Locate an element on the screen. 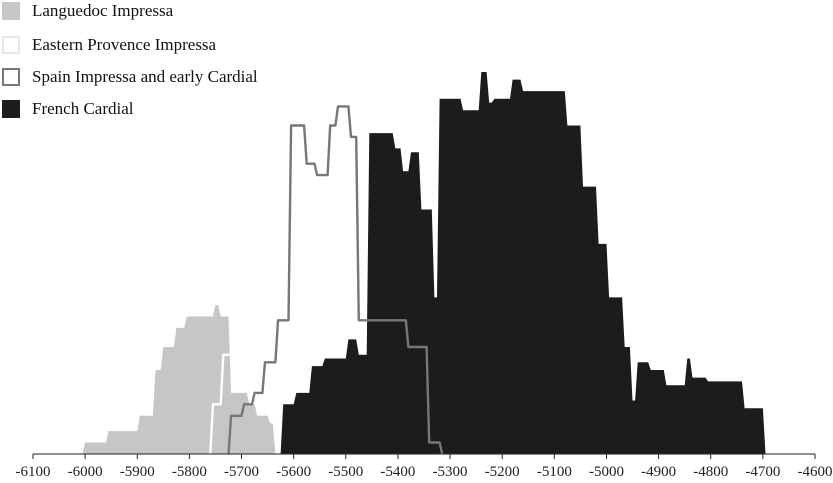 This screenshot has height=483, width=833. legend-label-eastern-provence-impressa: Eastern Provence Impressa is located at coordinates (124, 44).